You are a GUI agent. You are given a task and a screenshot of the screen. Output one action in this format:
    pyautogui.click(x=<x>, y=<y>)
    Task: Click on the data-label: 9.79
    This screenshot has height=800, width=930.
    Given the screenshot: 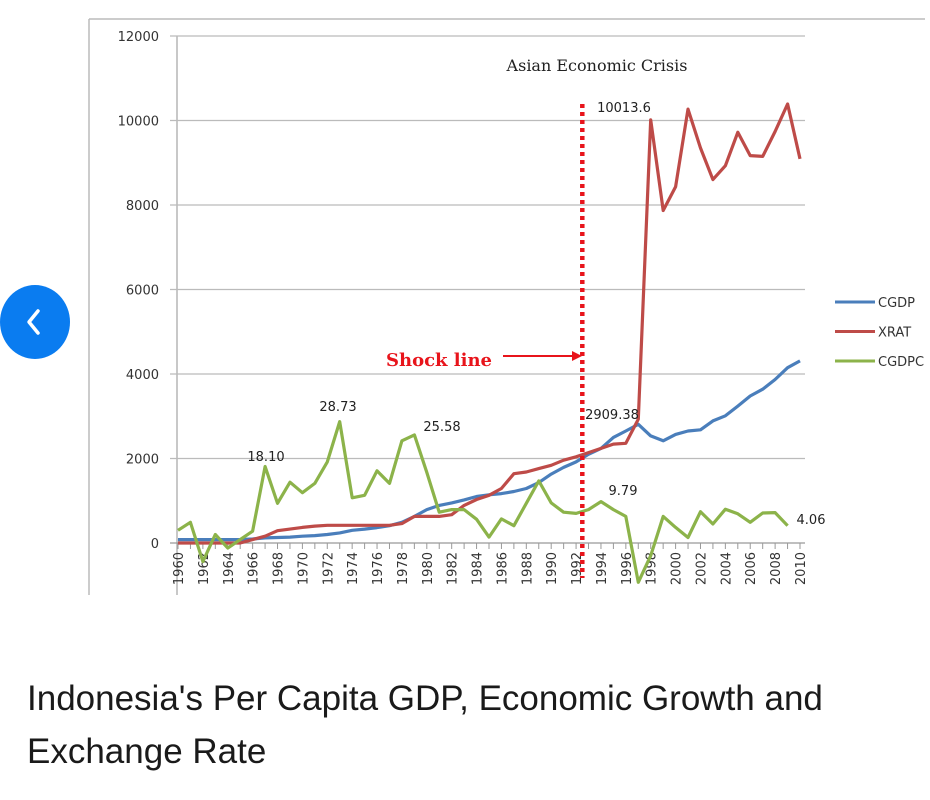 What is the action you would take?
    pyautogui.click(x=623, y=491)
    